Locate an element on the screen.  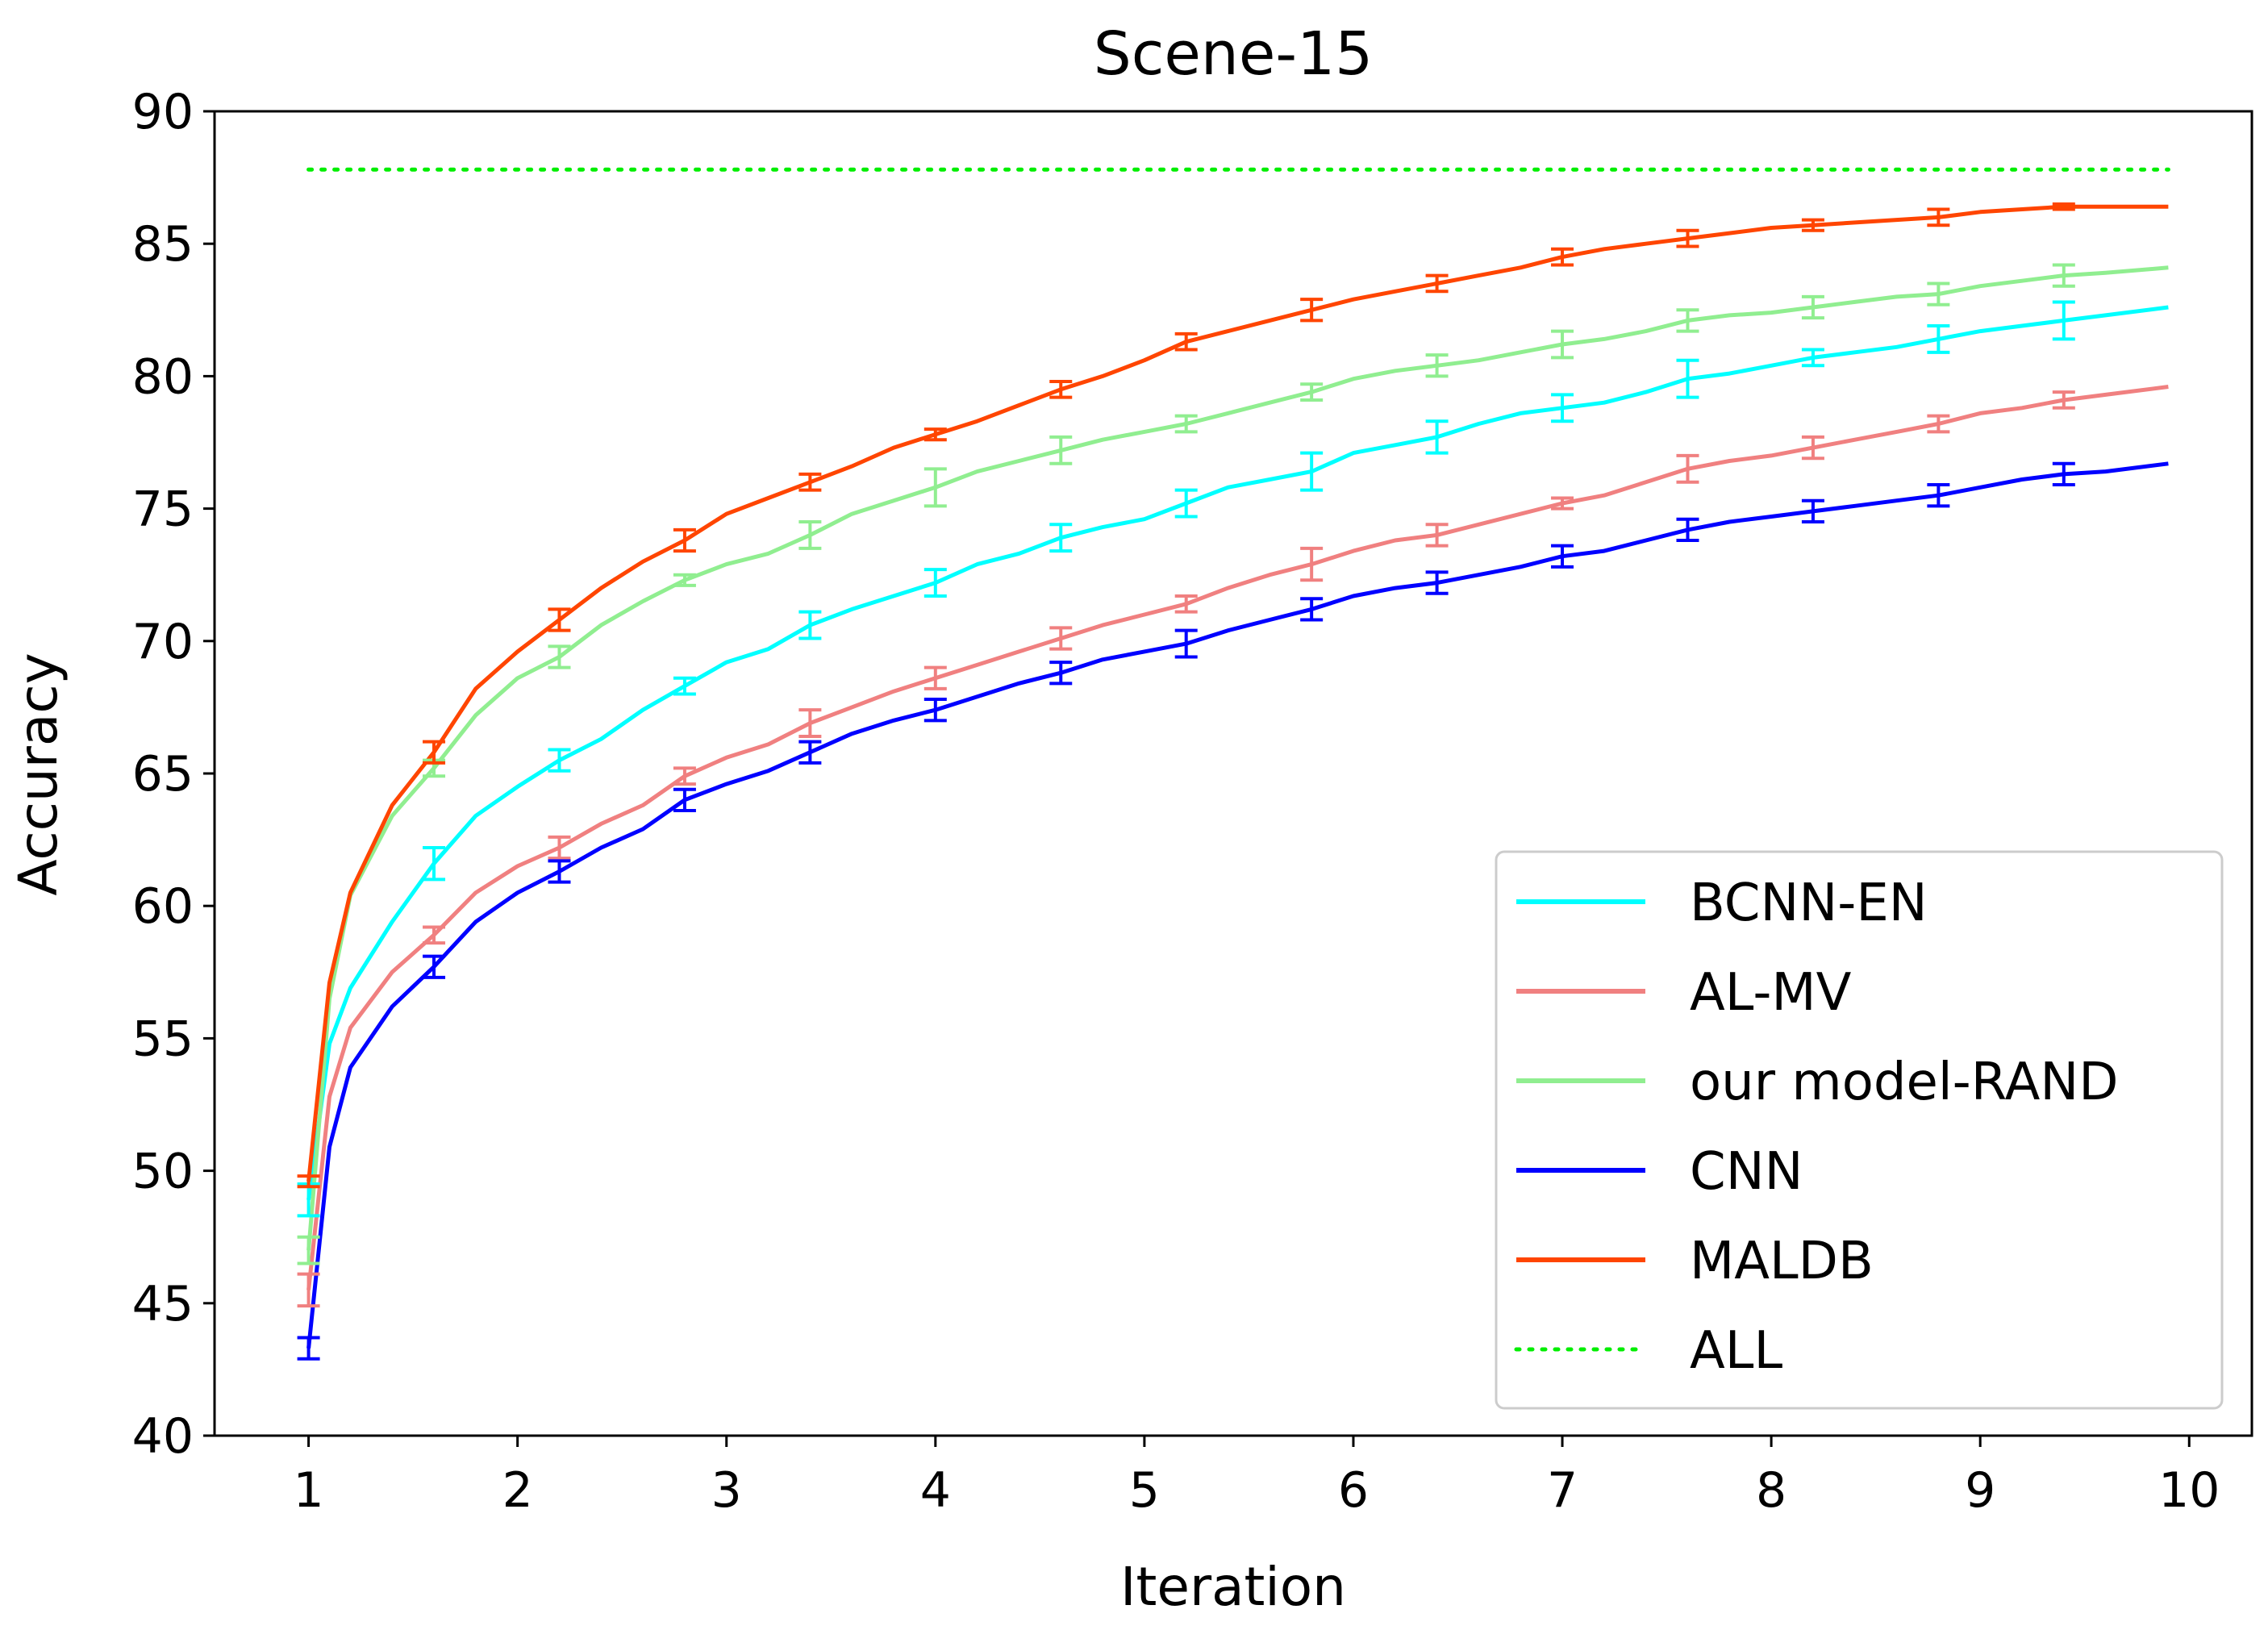
y-tick-label: 70 is located at coordinates (163, 642).